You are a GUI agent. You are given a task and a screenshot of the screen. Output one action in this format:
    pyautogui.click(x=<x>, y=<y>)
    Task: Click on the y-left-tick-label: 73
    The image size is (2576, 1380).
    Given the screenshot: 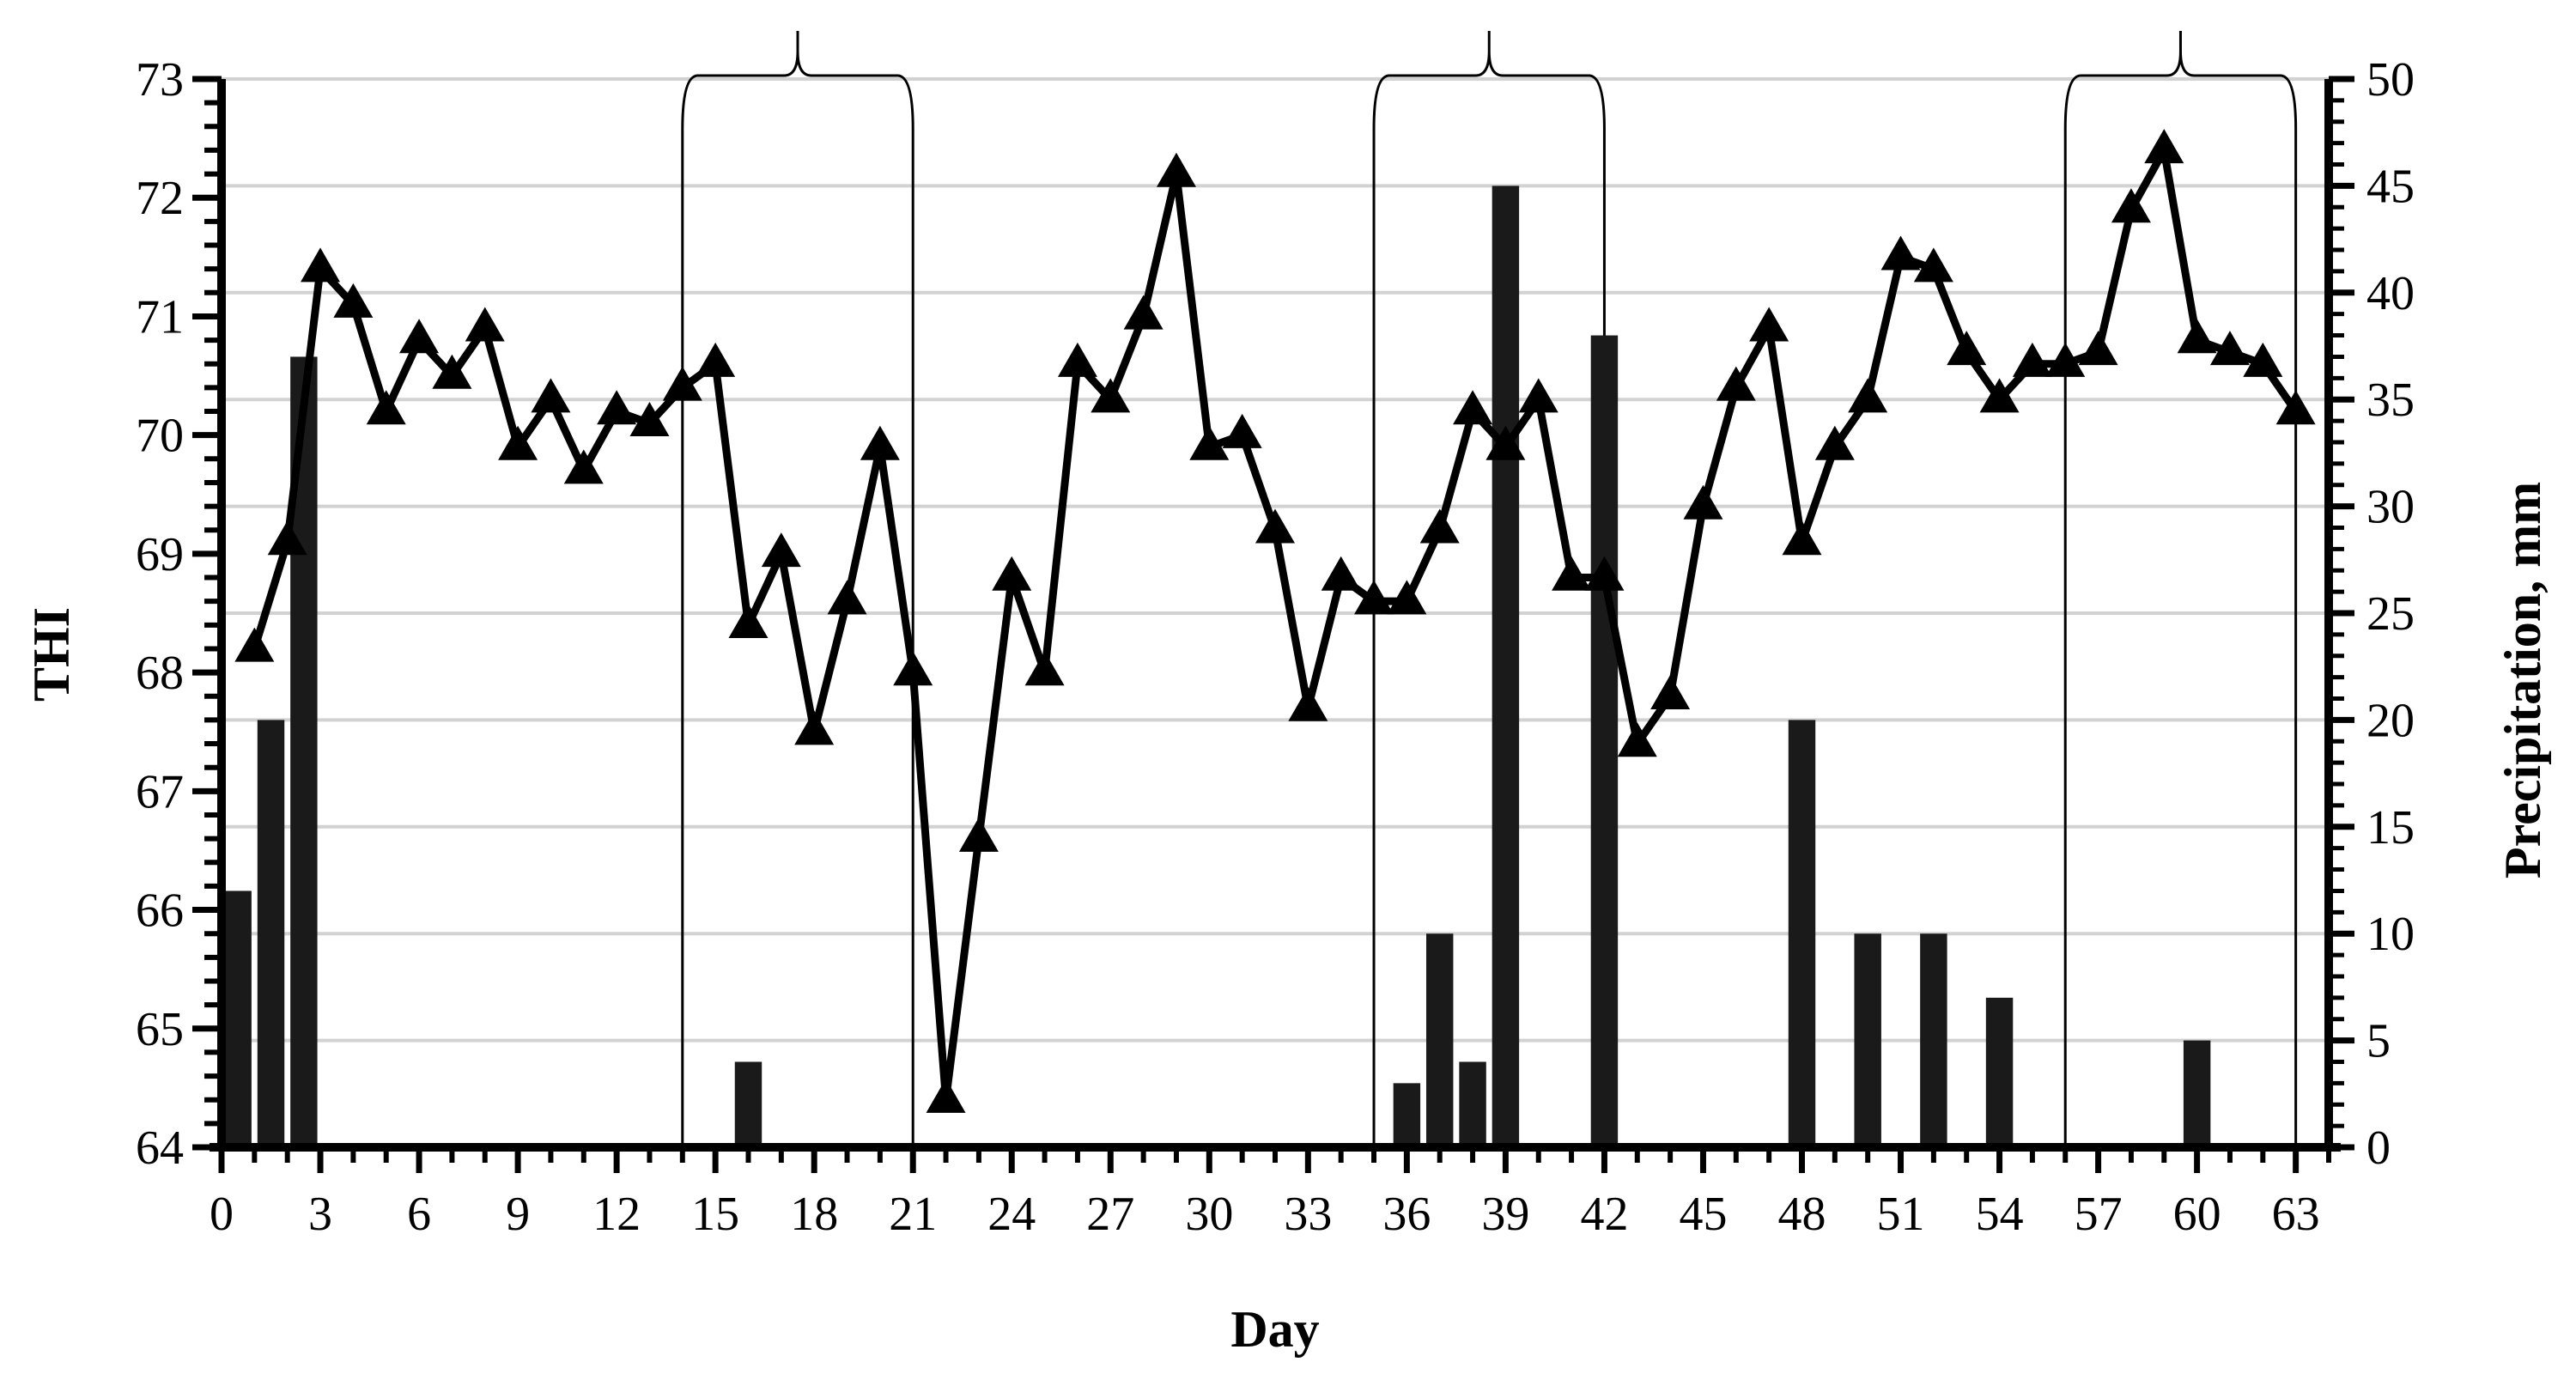 What is the action you would take?
    pyautogui.click(x=160, y=79)
    